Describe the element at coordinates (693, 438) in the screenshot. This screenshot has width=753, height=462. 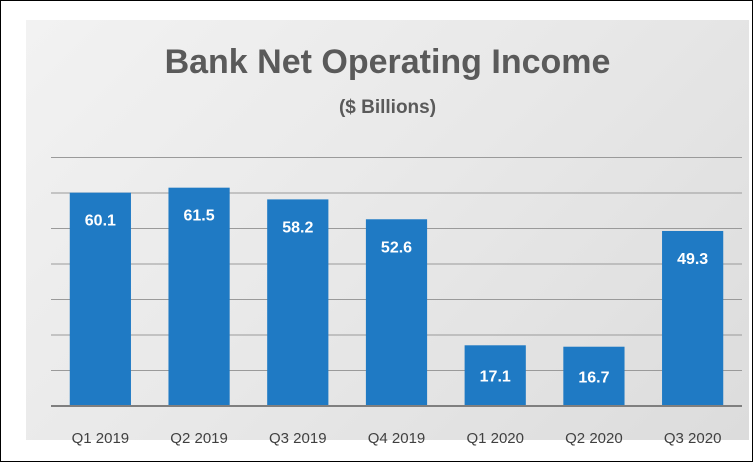
I see `x-tick-label: Q3 2020` at that location.